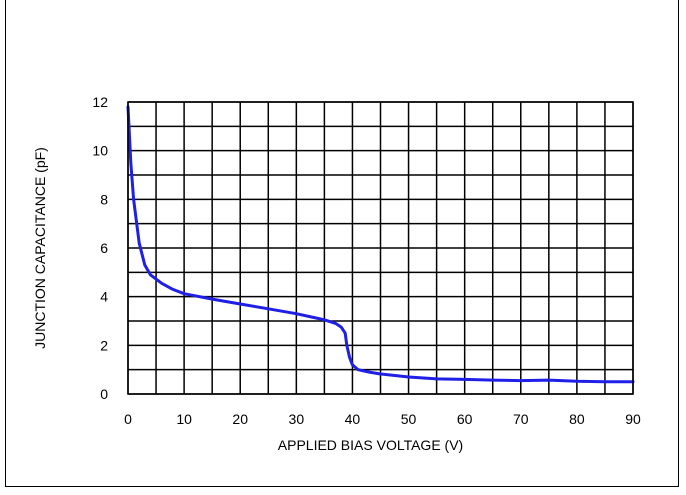 This screenshot has height=495, width=686. Describe the element at coordinates (465, 419) in the screenshot. I see `x-tick-label: 60` at that location.